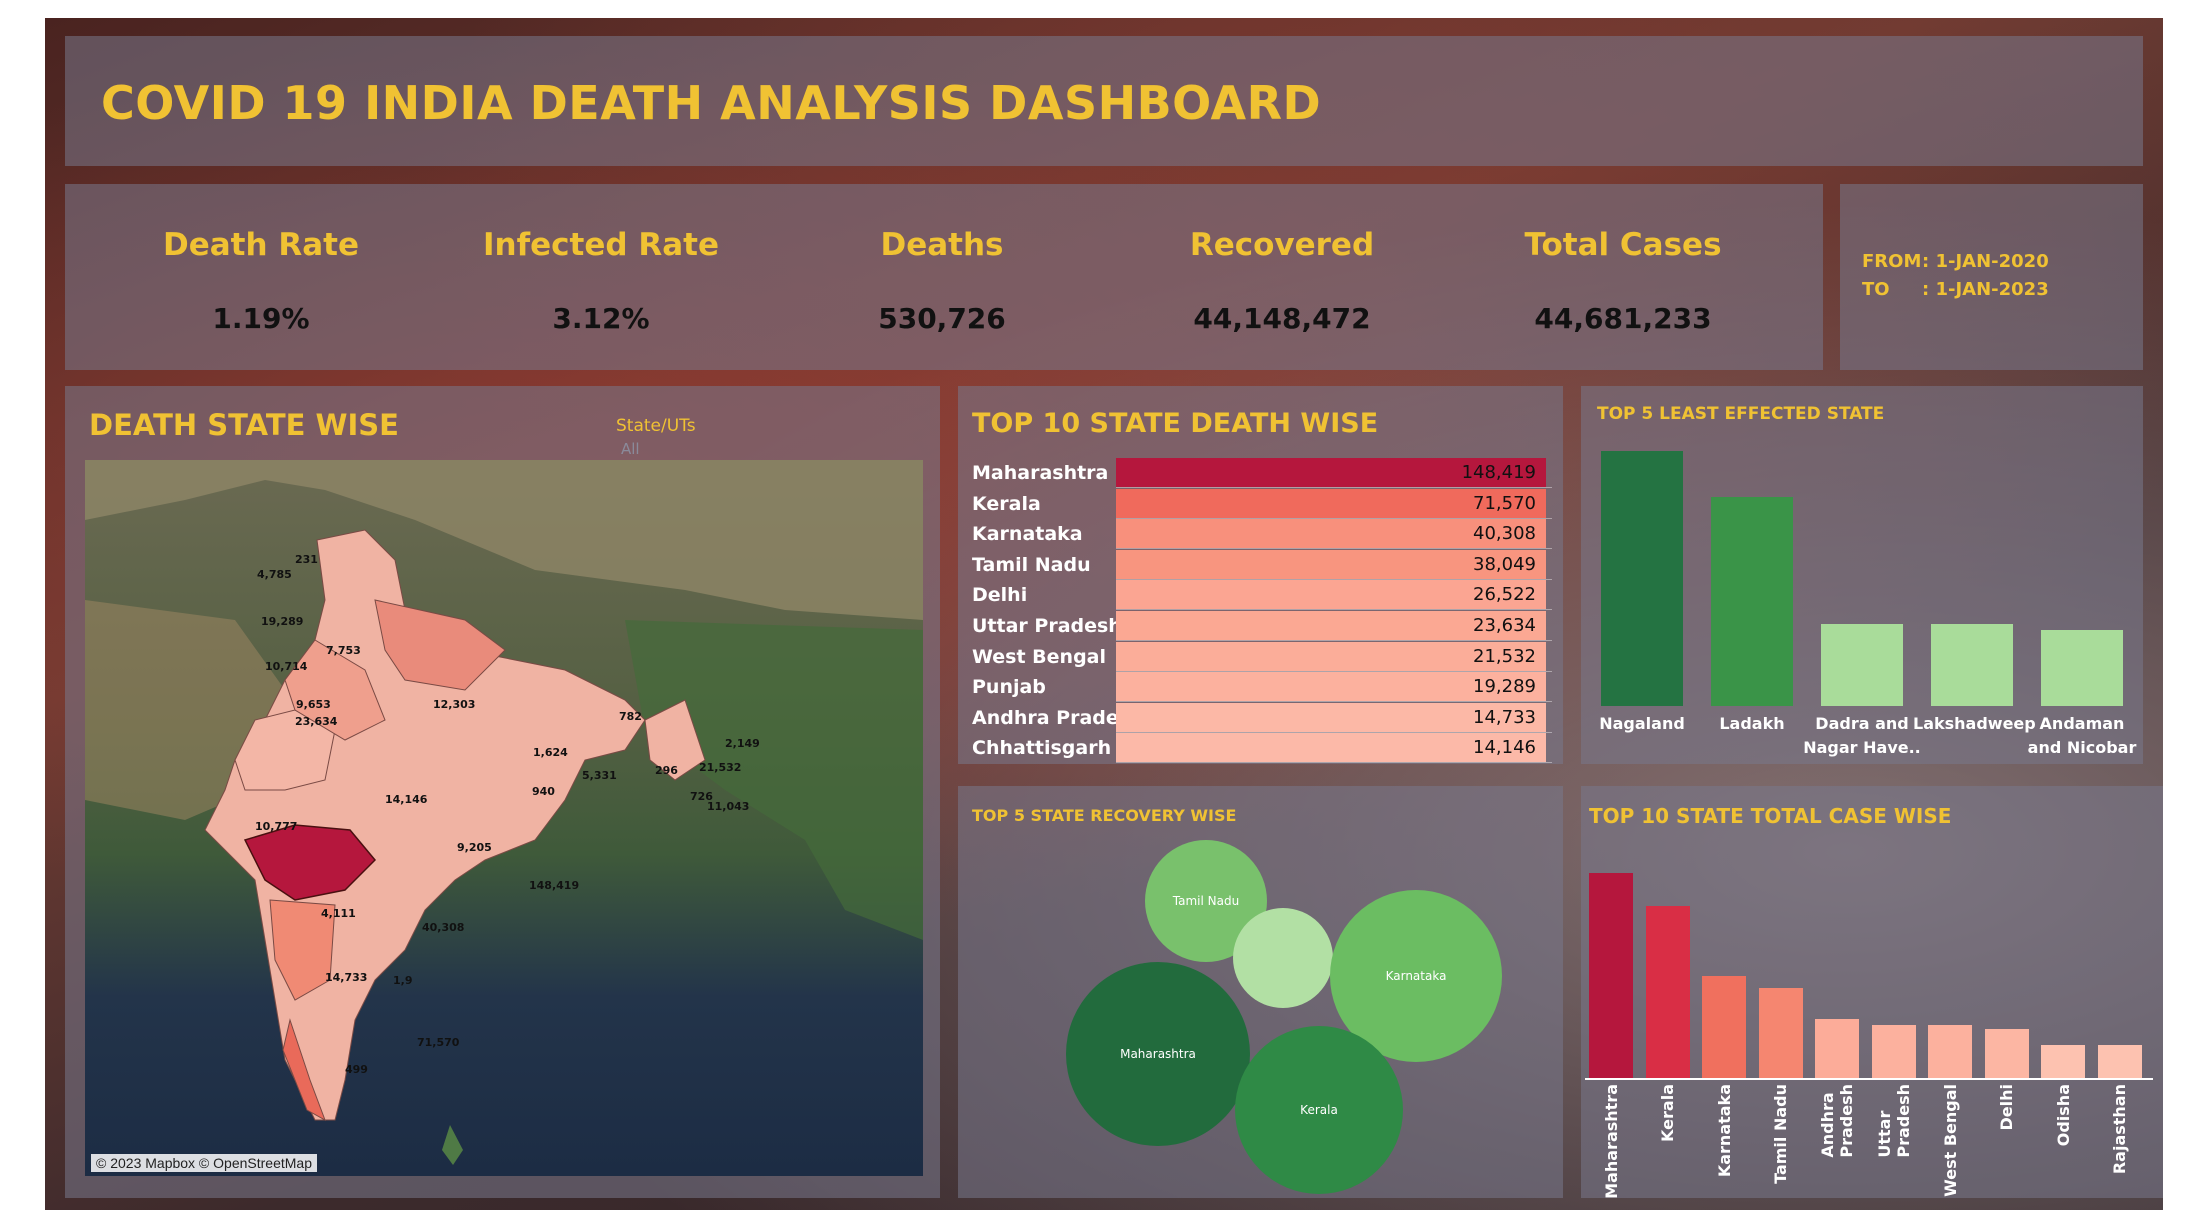 This screenshot has height=1226, width=2205. I want to click on map-label: 231, so click(306, 559).